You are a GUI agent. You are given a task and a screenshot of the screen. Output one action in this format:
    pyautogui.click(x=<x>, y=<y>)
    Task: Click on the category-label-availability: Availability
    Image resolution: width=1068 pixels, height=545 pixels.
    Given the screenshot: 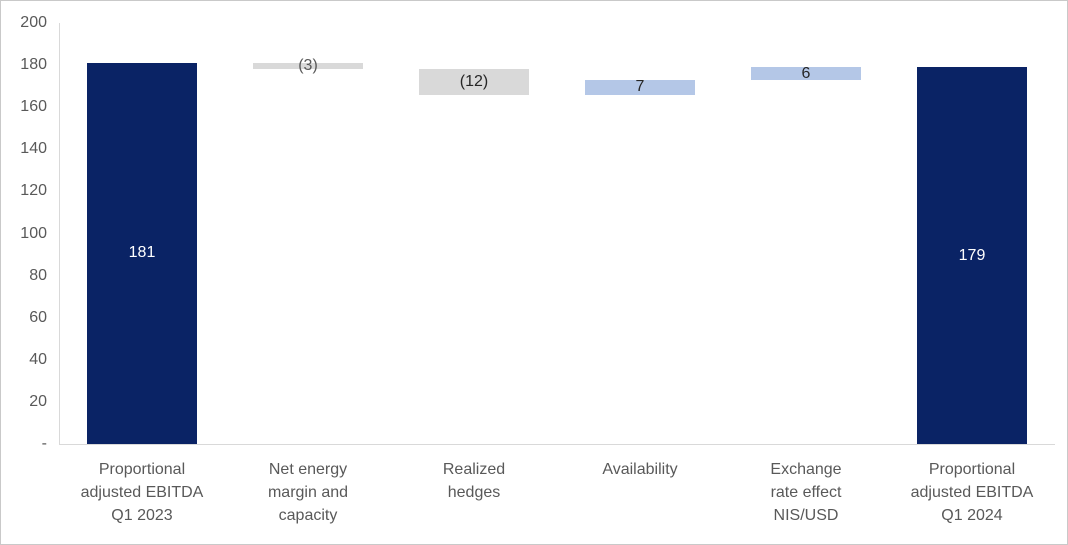 What is the action you would take?
    pyautogui.click(x=640, y=469)
    